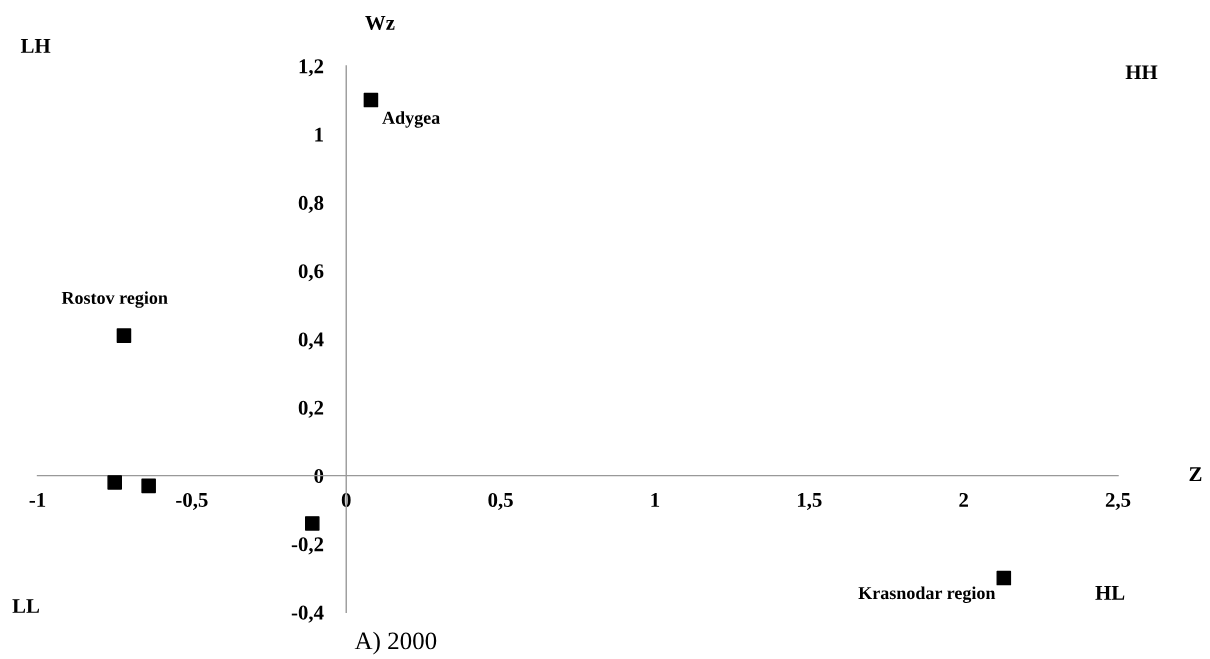  What do you see at coordinates (114, 299) in the screenshot?
I see `annotation: Rostov region` at bounding box center [114, 299].